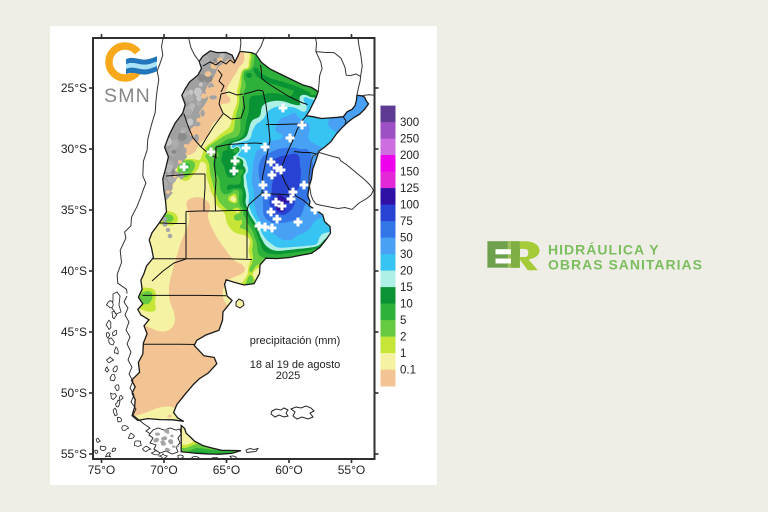 The width and height of the screenshot is (768, 512). I want to click on svg-text: SMN, so click(127, 96).